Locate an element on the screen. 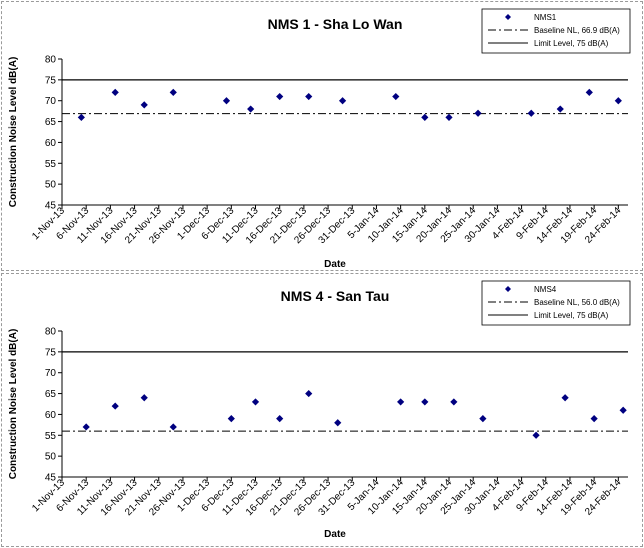 The image size is (644, 548). legend-label: Baseline NL, 66.9 dB(A) is located at coordinates (577, 30).